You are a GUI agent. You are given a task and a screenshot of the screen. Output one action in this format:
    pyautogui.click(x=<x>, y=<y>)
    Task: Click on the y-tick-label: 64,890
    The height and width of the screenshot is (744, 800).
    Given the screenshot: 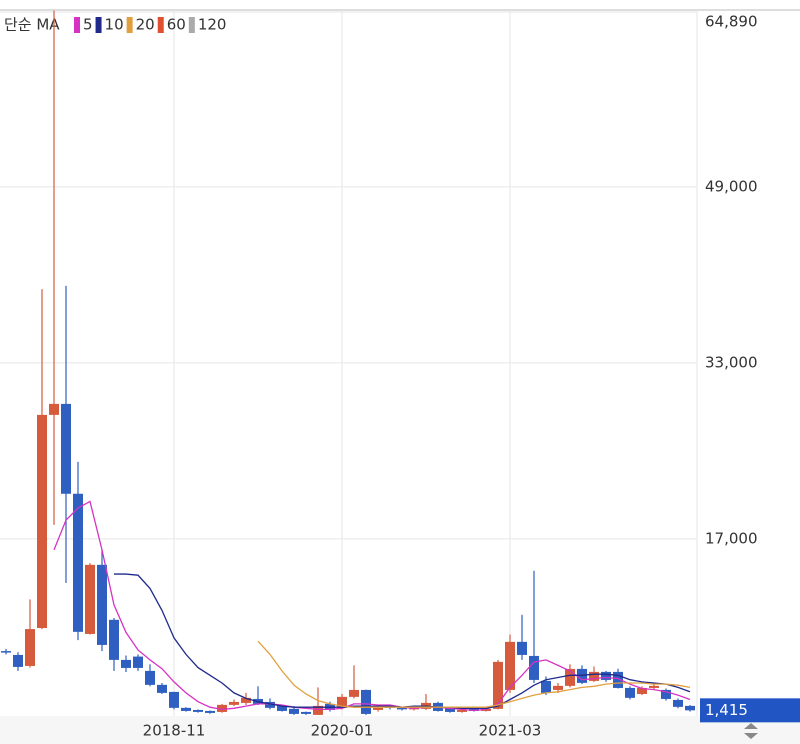 What is the action you would take?
    pyautogui.click(x=731, y=22)
    